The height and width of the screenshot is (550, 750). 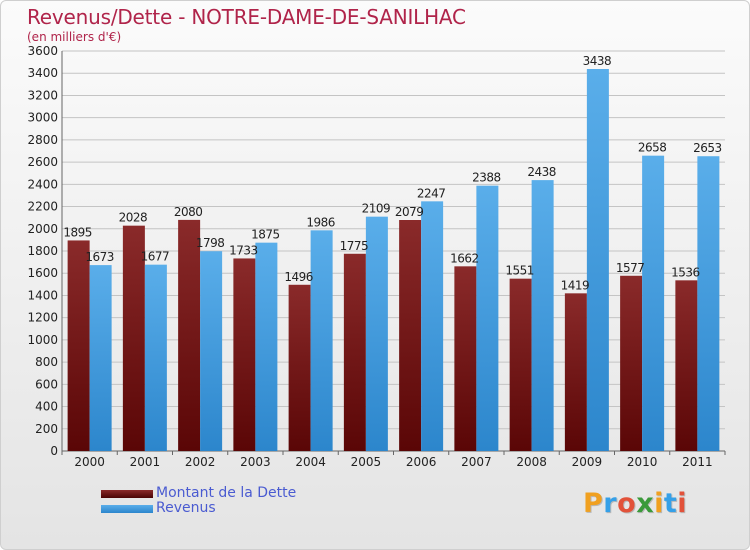 I want to click on x-tick-label: 2002, so click(x=200, y=462).